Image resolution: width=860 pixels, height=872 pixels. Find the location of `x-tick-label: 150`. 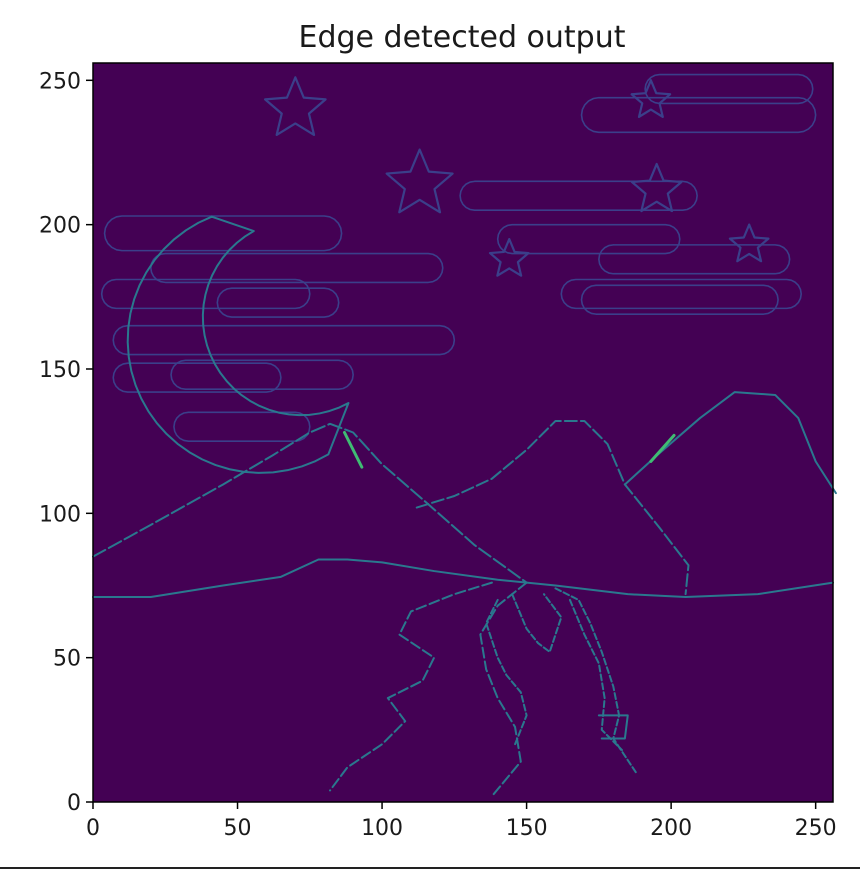

x-tick-label: 150 is located at coordinates (527, 828).